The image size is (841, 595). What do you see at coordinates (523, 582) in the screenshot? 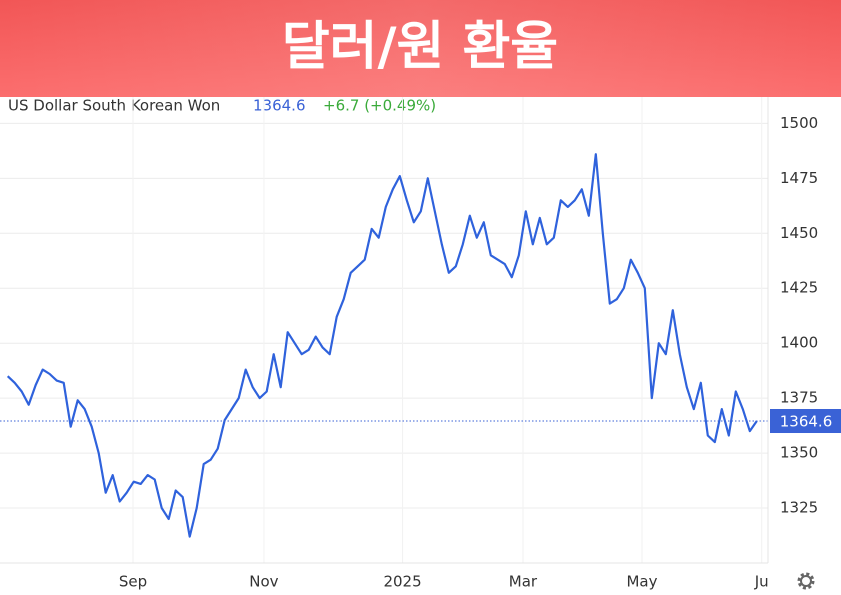
I see `x-tick-label: Mar` at bounding box center [523, 582].